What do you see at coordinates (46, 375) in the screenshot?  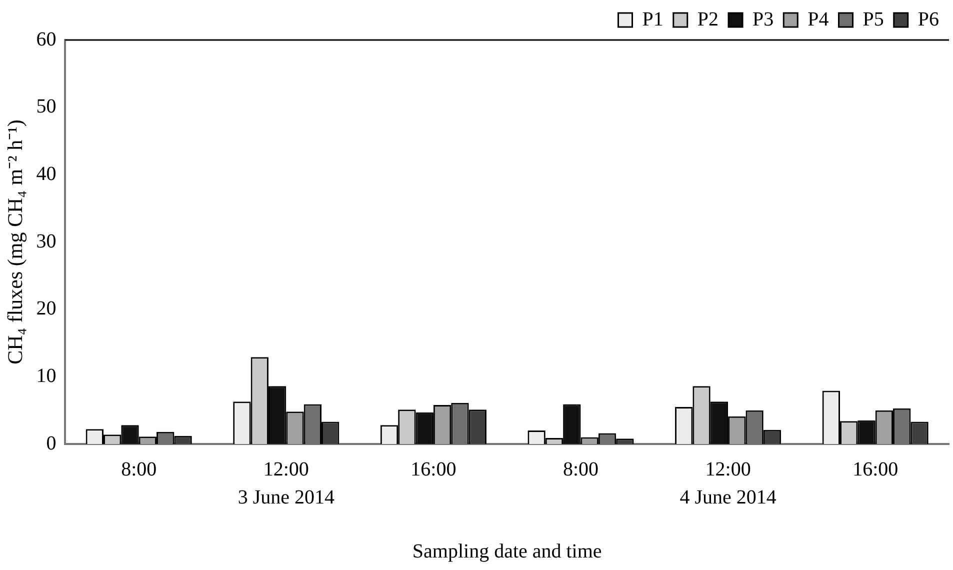 I see `y-tick-label: 10` at bounding box center [46, 375].